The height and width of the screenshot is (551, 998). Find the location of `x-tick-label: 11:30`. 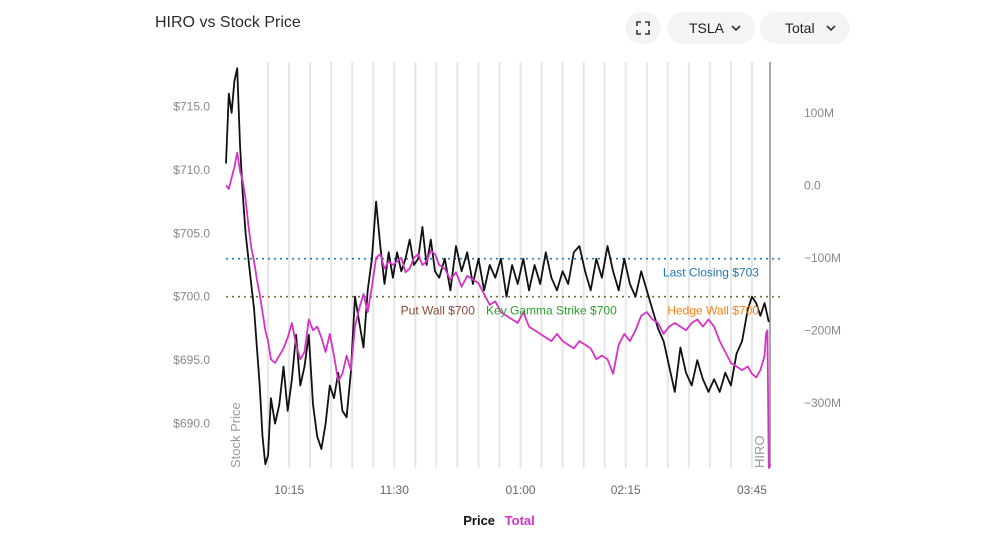

x-tick-label: 11:30 is located at coordinates (394, 490).